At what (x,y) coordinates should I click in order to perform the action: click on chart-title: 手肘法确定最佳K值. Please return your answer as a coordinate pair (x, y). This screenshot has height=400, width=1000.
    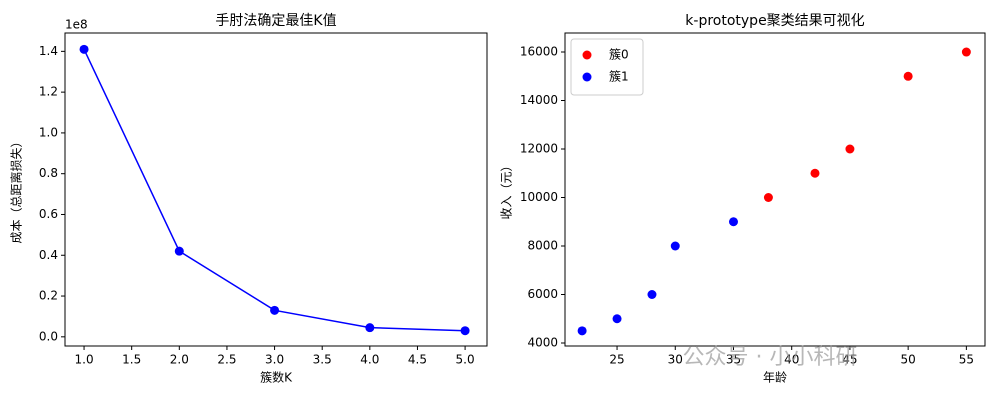
    Looking at the image, I should click on (275, 21).